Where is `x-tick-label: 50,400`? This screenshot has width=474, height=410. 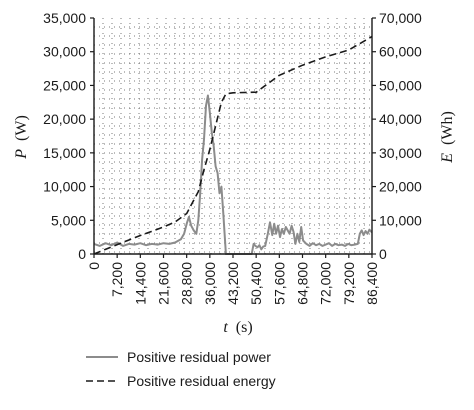 x-tick-label: 50,400 is located at coordinates (256, 283).